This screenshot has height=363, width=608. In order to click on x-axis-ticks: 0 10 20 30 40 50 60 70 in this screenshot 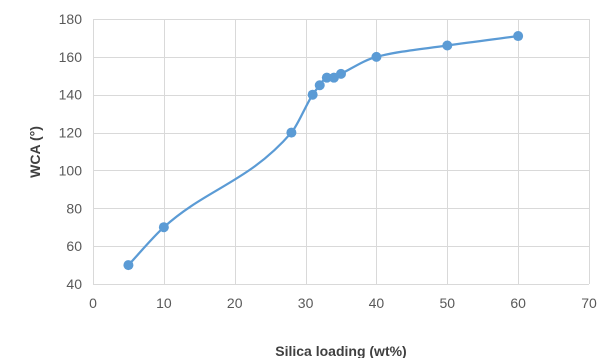, I will do `click(343, 303)`.